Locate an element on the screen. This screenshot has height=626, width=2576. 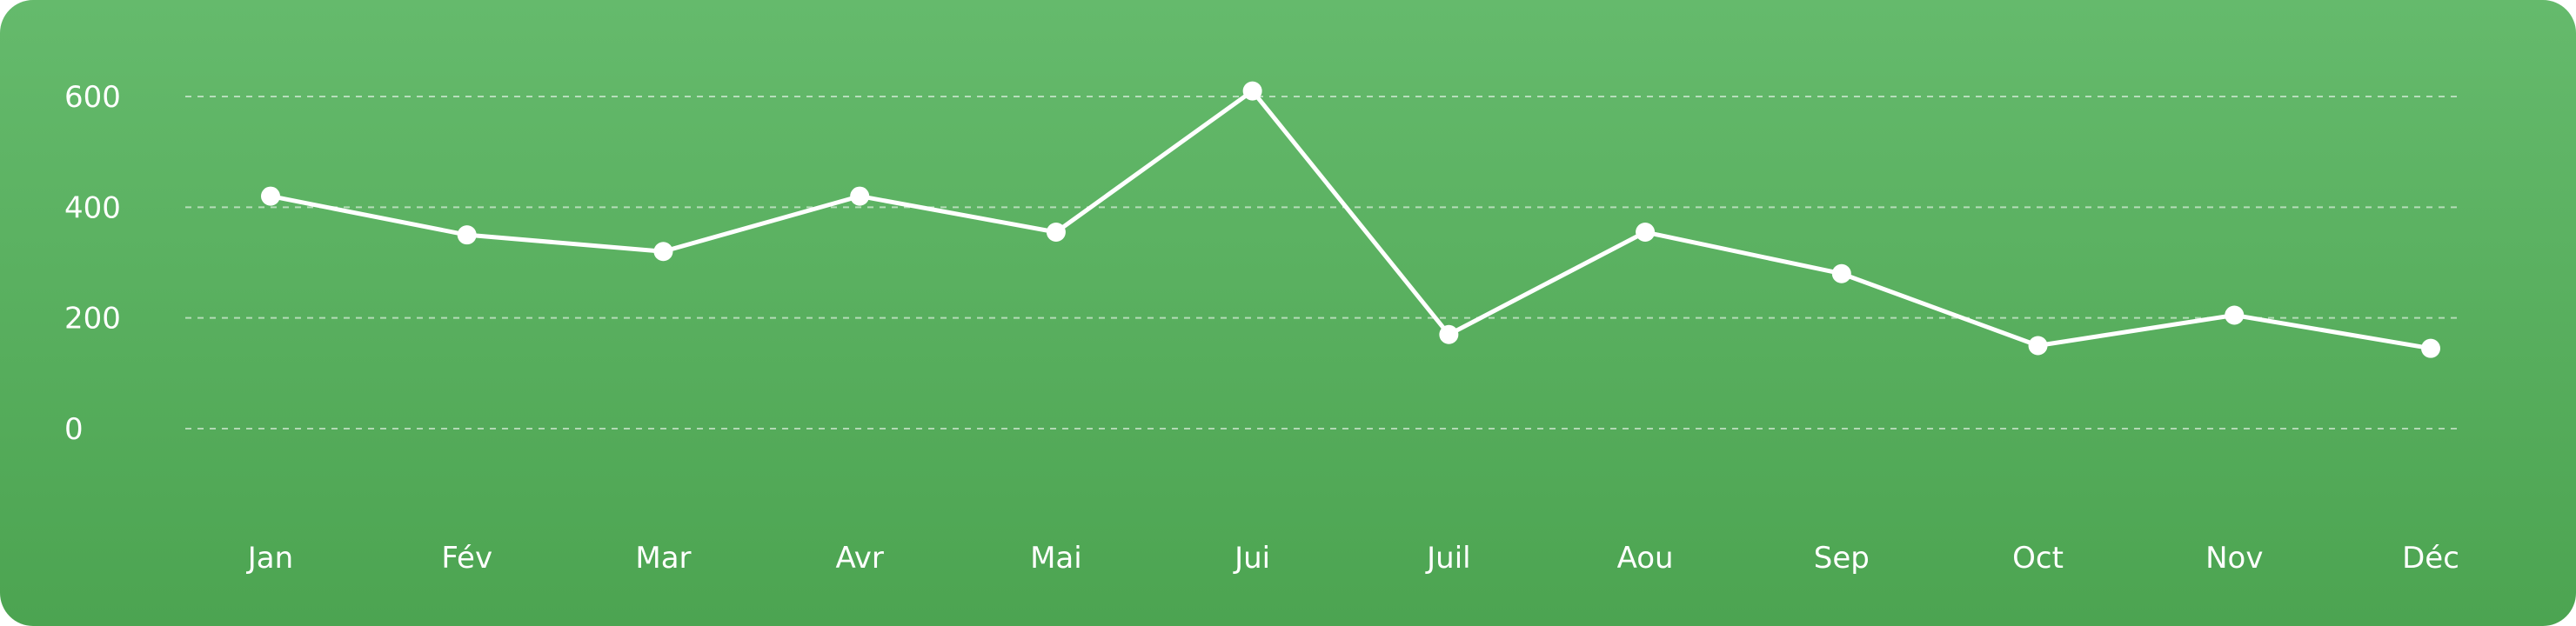
x-tick-label: Aou is located at coordinates (1645, 558).